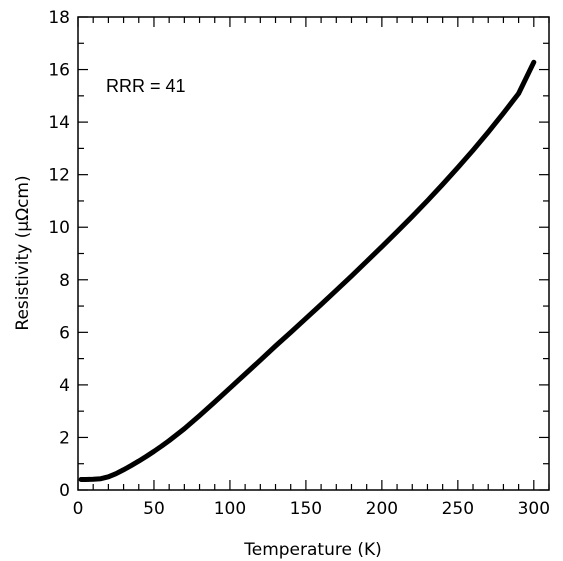 Image resolution: width=563 pixels, height=561 pixels. What do you see at coordinates (64, 438) in the screenshot?
I see `y-tick-label: 2` at bounding box center [64, 438].